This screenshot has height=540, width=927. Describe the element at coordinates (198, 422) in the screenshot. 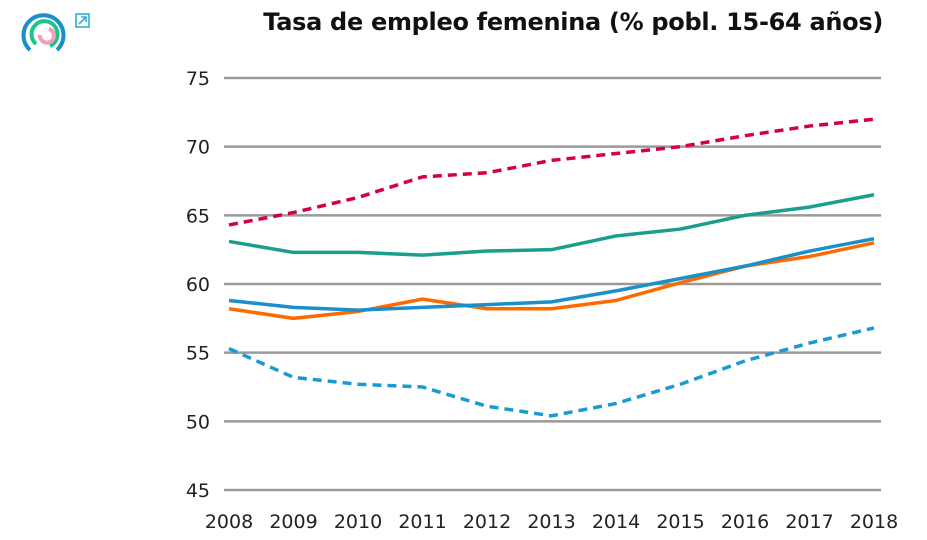

I see `y-tick-label: 50` at that location.